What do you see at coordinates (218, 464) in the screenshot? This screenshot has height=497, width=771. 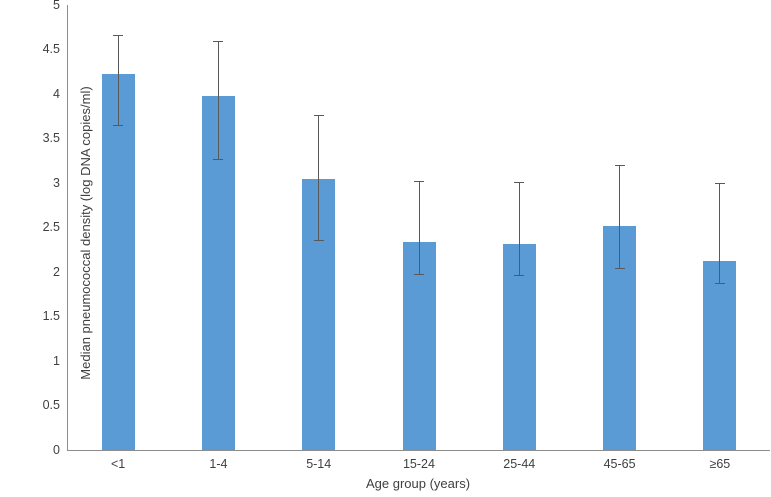 I see `x-axis-tick-label: 1-4` at bounding box center [218, 464].